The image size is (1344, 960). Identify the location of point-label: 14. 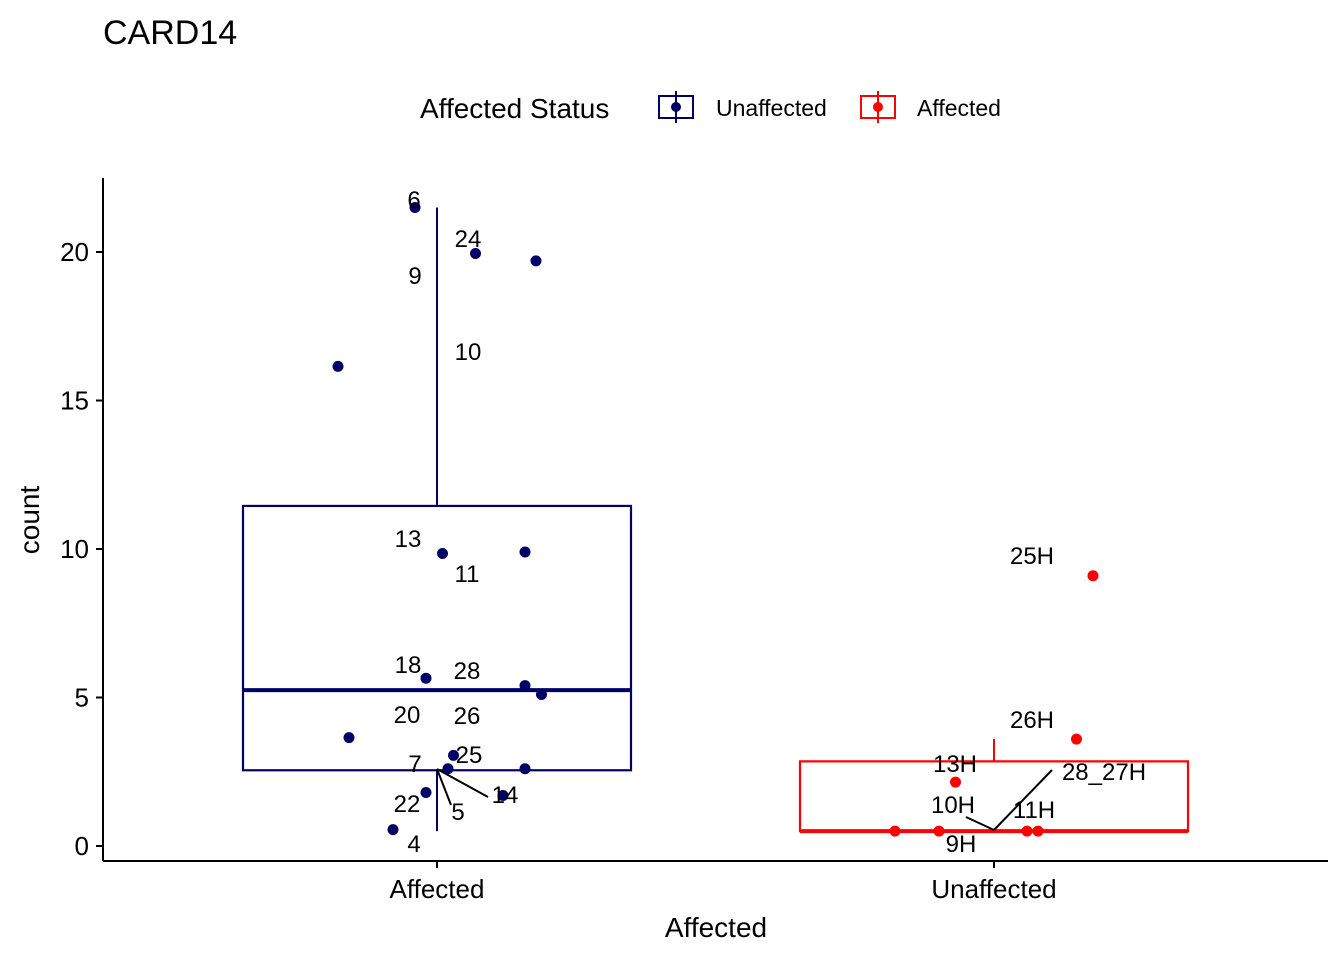
(505, 795).